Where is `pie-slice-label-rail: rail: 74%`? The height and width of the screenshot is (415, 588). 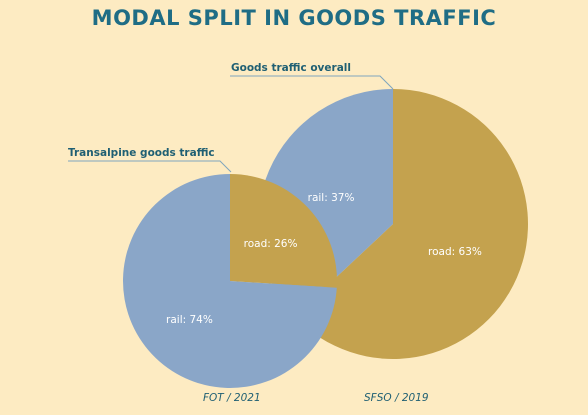 pie-slice-label-rail: rail: 74% is located at coordinates (189, 320).